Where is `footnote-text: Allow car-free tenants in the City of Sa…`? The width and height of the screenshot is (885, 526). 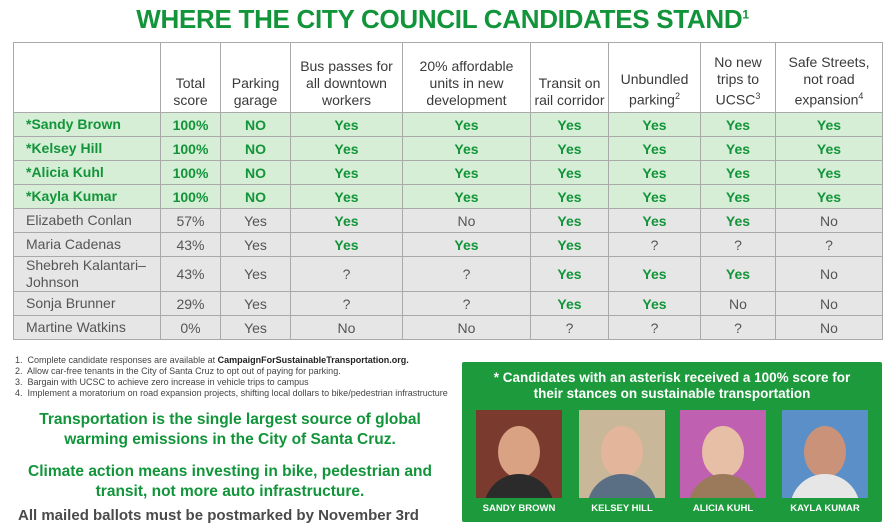
footnote-text: Allow car-free tenants in the City of Sa… is located at coordinates (184, 371).